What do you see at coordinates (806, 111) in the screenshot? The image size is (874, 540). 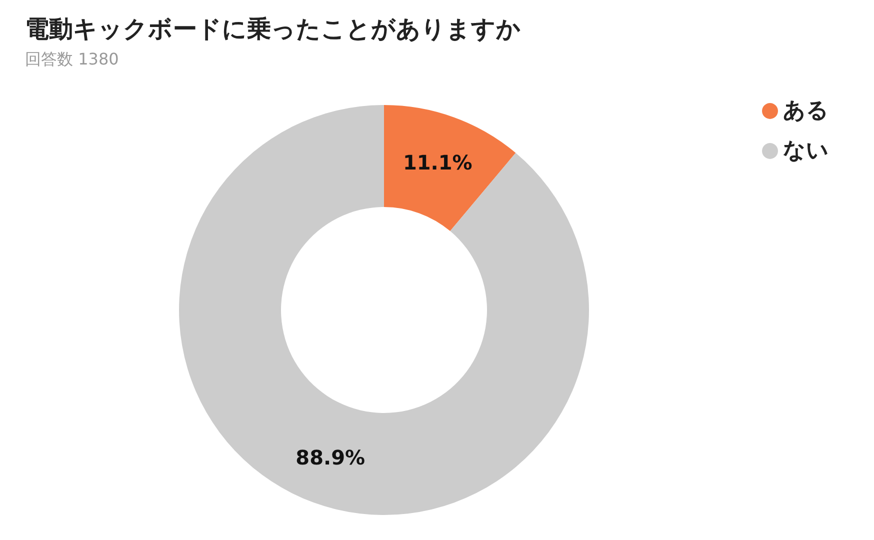 I see `legend-label: ある` at bounding box center [806, 111].